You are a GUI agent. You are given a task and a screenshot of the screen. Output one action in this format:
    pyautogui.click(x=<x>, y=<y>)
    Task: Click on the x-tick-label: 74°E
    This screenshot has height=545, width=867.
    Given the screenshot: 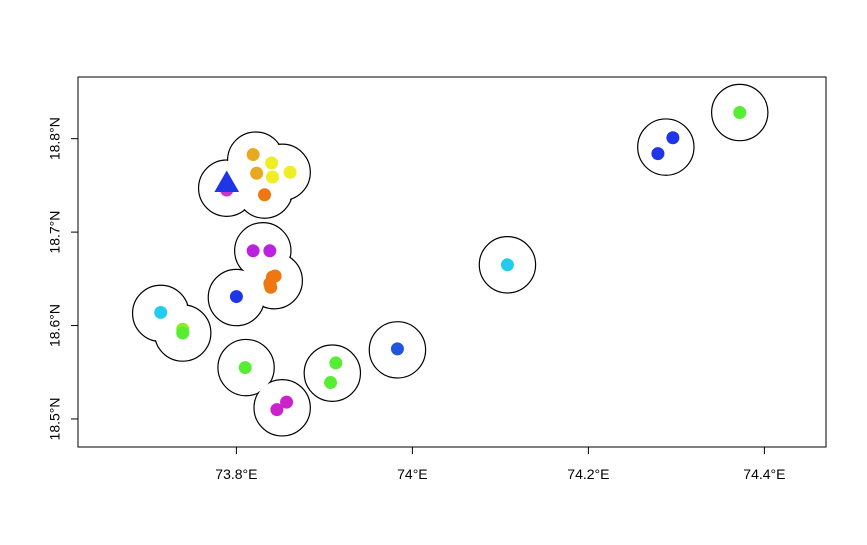 What is the action you would take?
    pyautogui.click(x=412, y=474)
    